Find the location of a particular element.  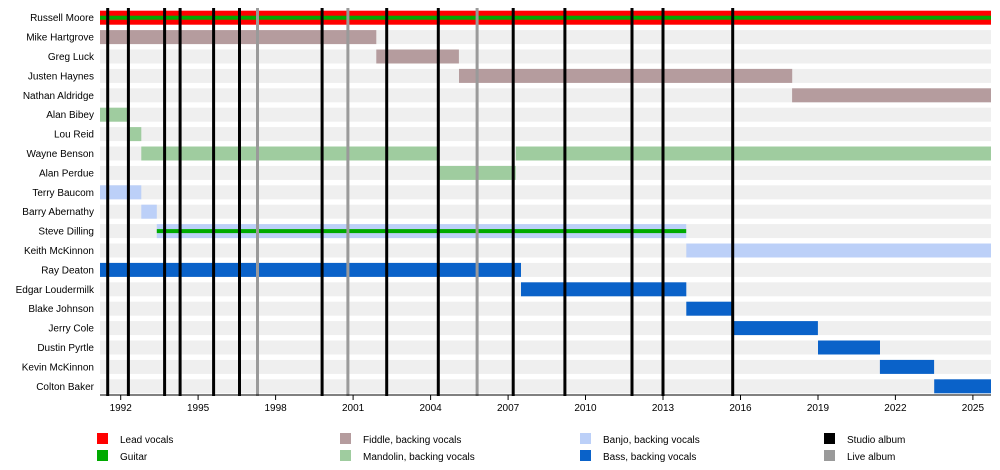

row-band-lou-reid is located at coordinates (545, 134).